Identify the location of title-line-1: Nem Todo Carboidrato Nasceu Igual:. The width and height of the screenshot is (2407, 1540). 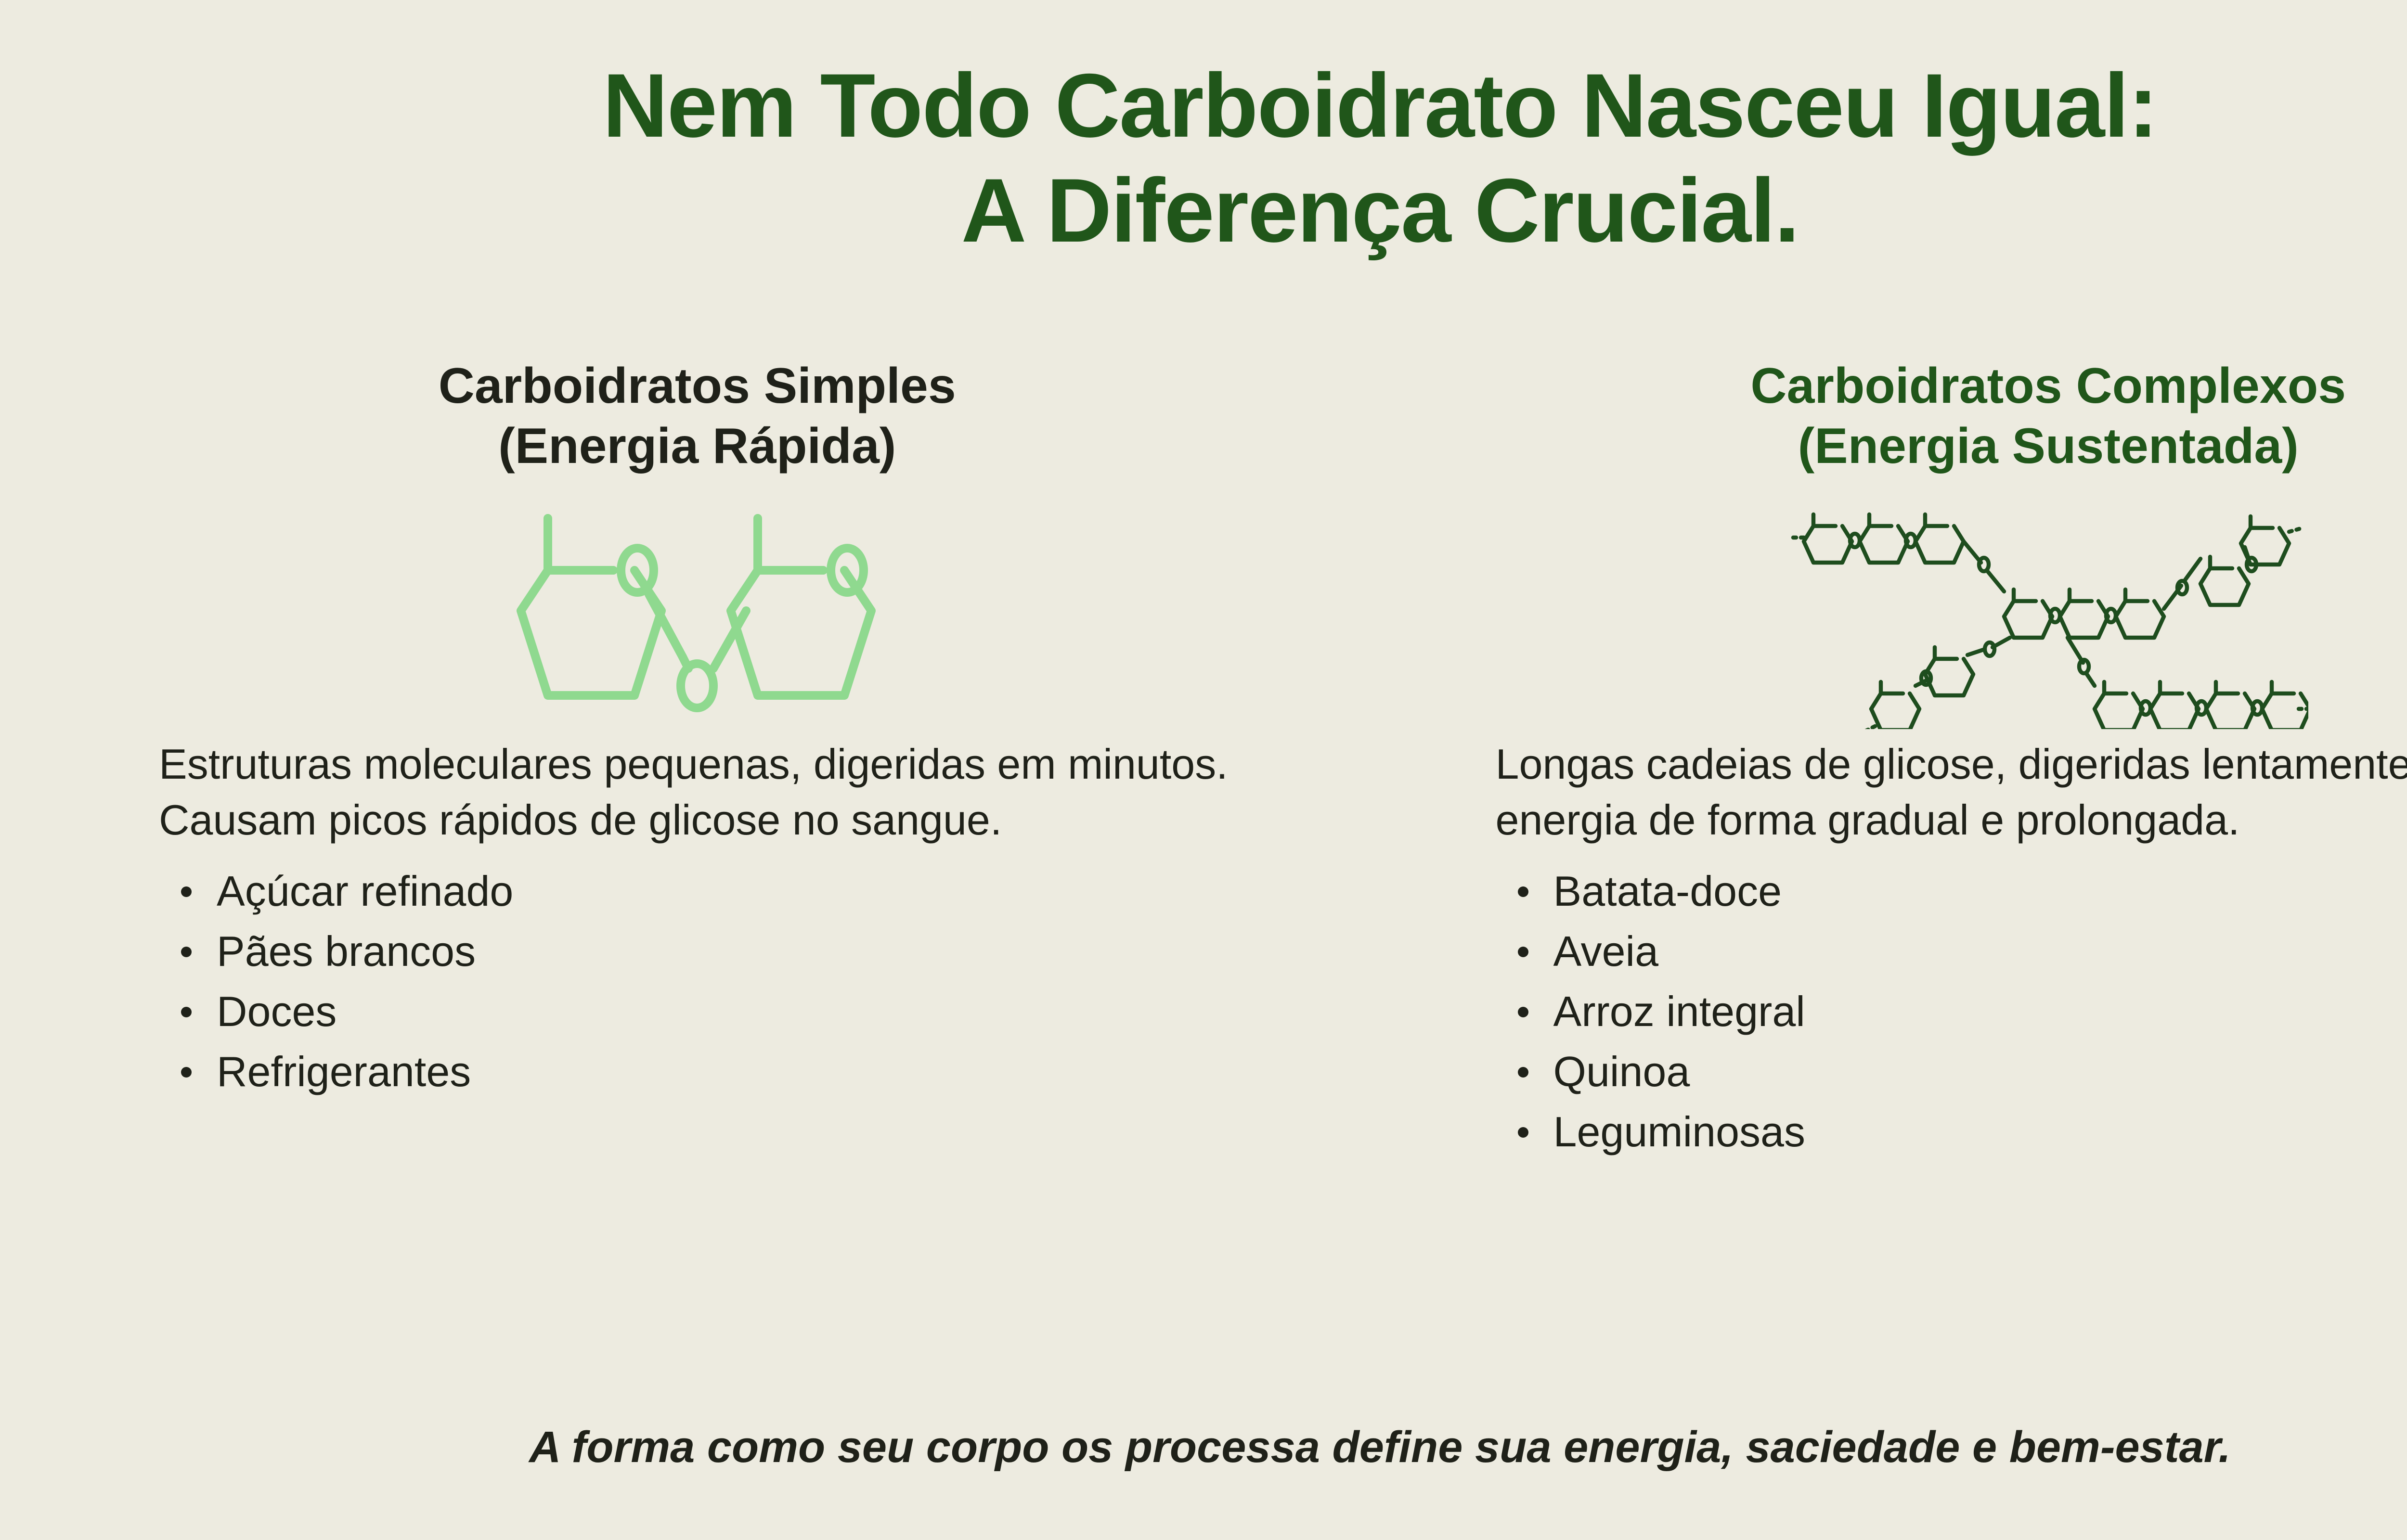
(1380, 105).